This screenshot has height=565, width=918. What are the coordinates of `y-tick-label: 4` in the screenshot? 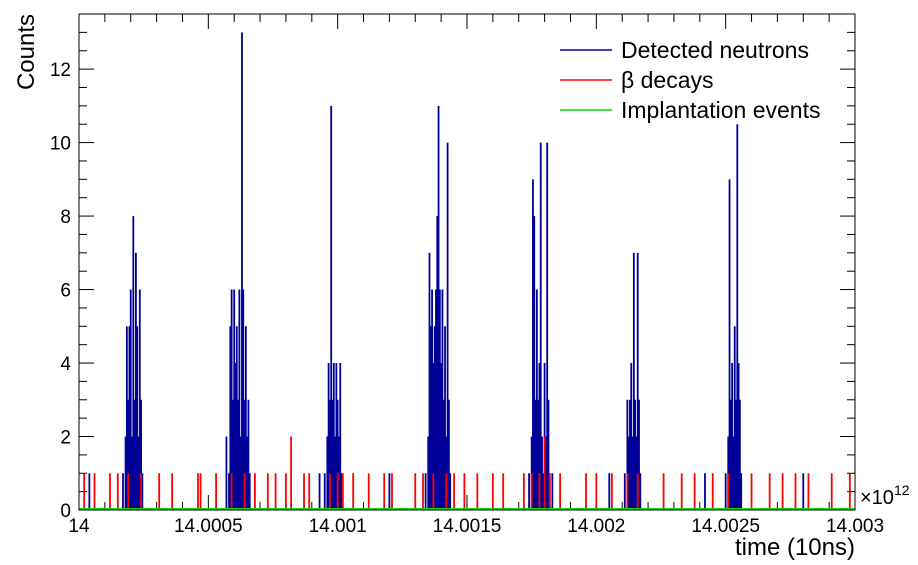 It's located at (65, 364).